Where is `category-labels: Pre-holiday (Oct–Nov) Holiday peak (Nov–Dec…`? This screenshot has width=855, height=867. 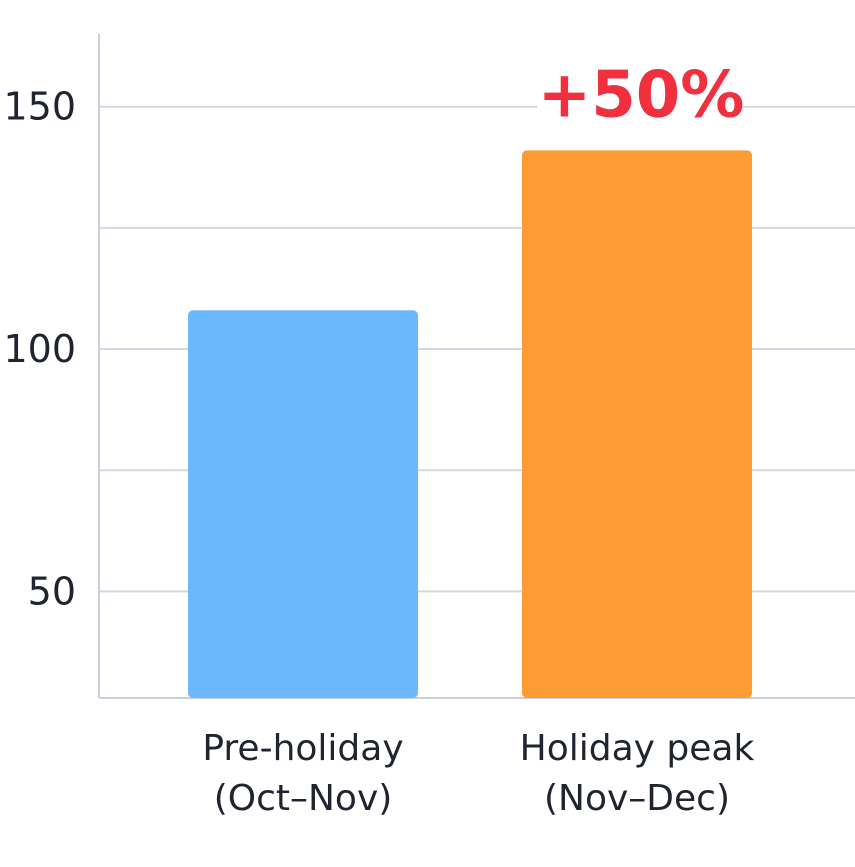
category-labels: Pre-holiday (Oct–Nov) Holiday peak (Nov–Dec… is located at coordinates (478, 773).